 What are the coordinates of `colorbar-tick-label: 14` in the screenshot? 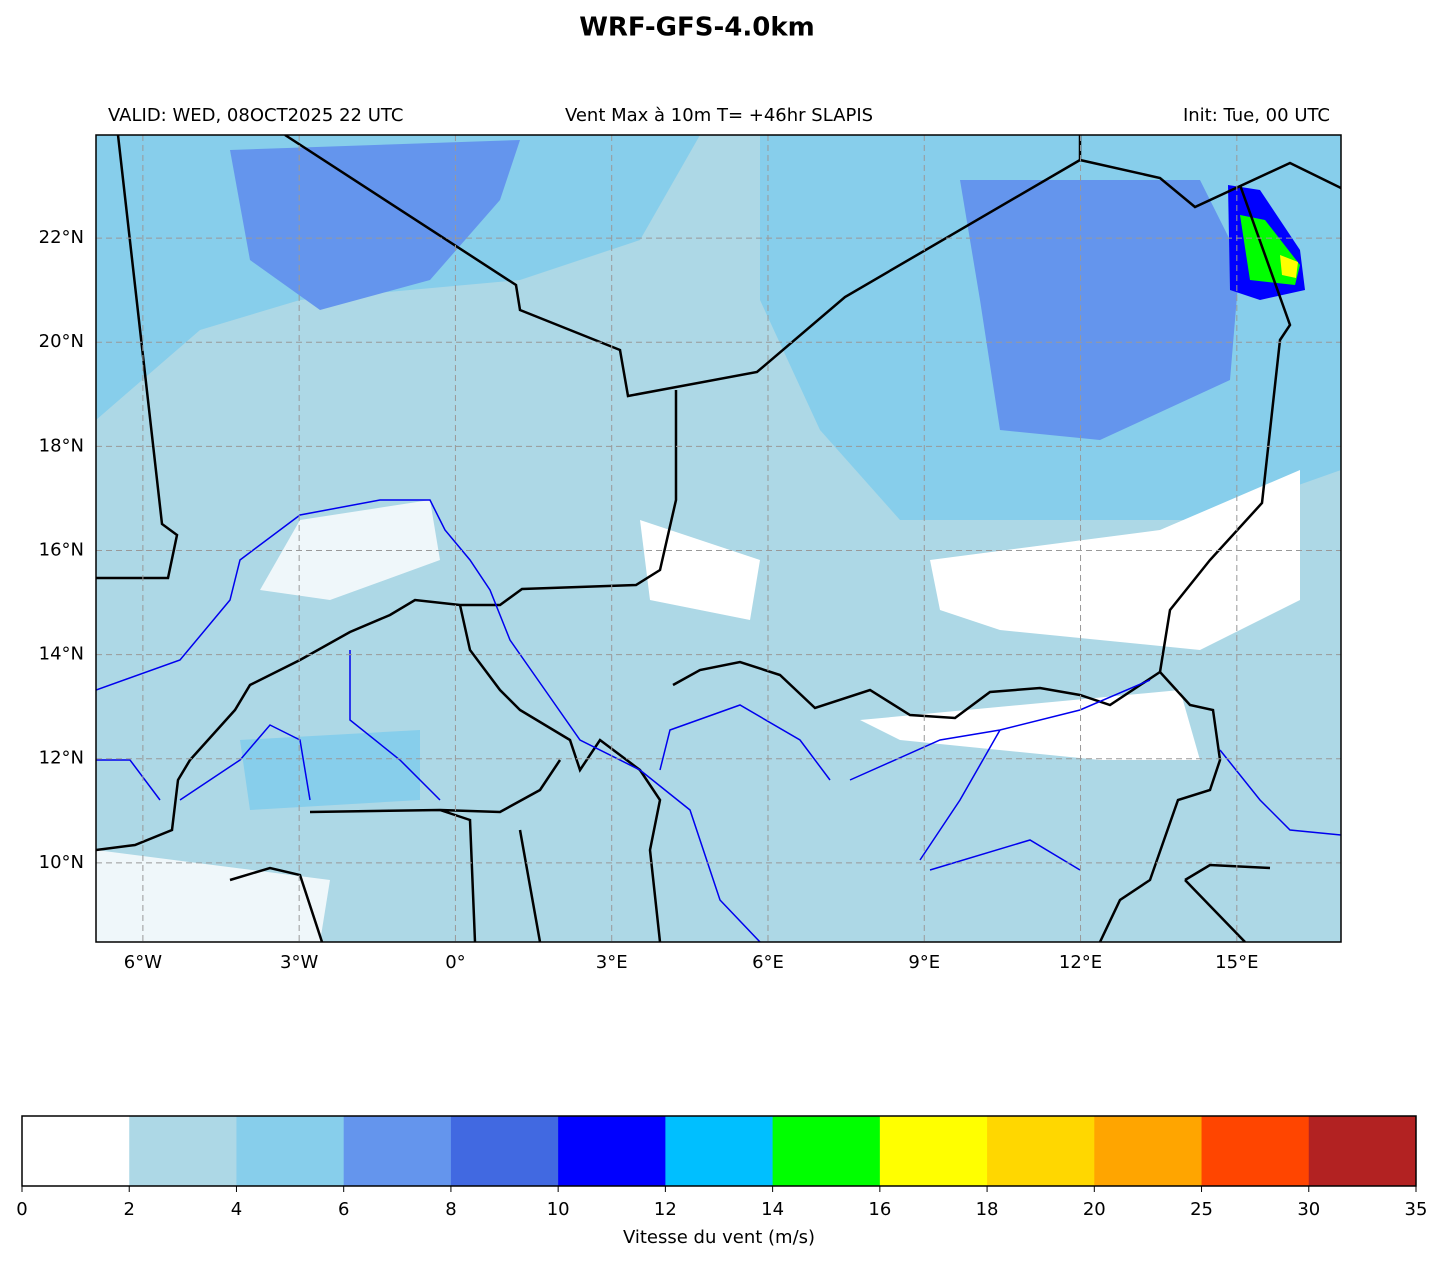 It's located at (772, 1209).